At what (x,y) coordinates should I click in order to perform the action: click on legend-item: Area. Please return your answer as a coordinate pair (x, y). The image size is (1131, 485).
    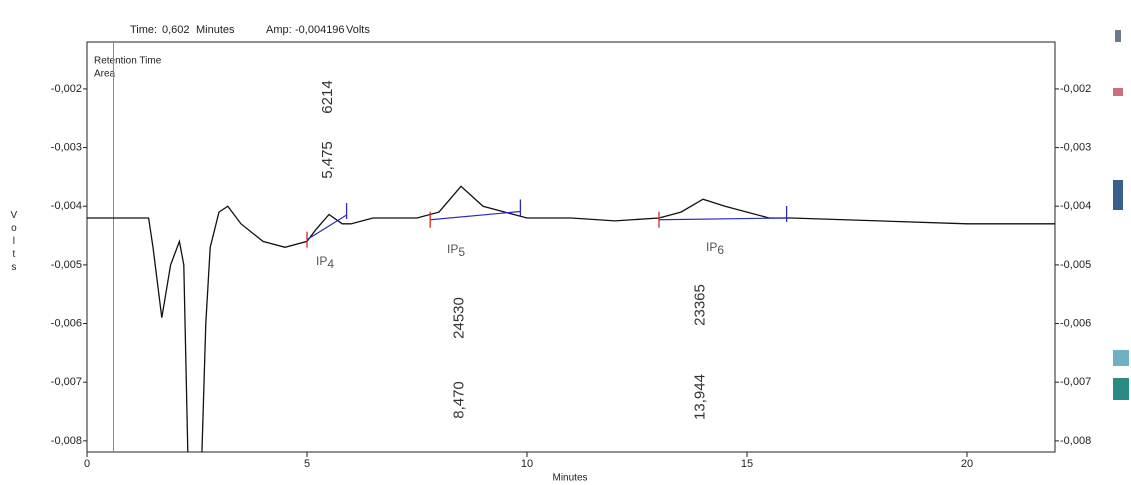
    Looking at the image, I should click on (105, 74).